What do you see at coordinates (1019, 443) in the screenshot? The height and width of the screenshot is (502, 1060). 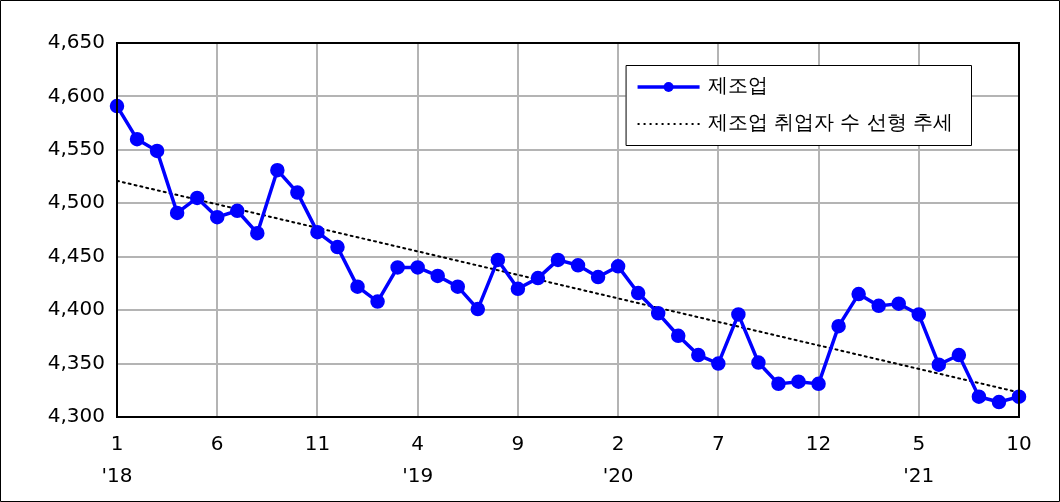 I see `x-tick-label: 10` at bounding box center [1019, 443].